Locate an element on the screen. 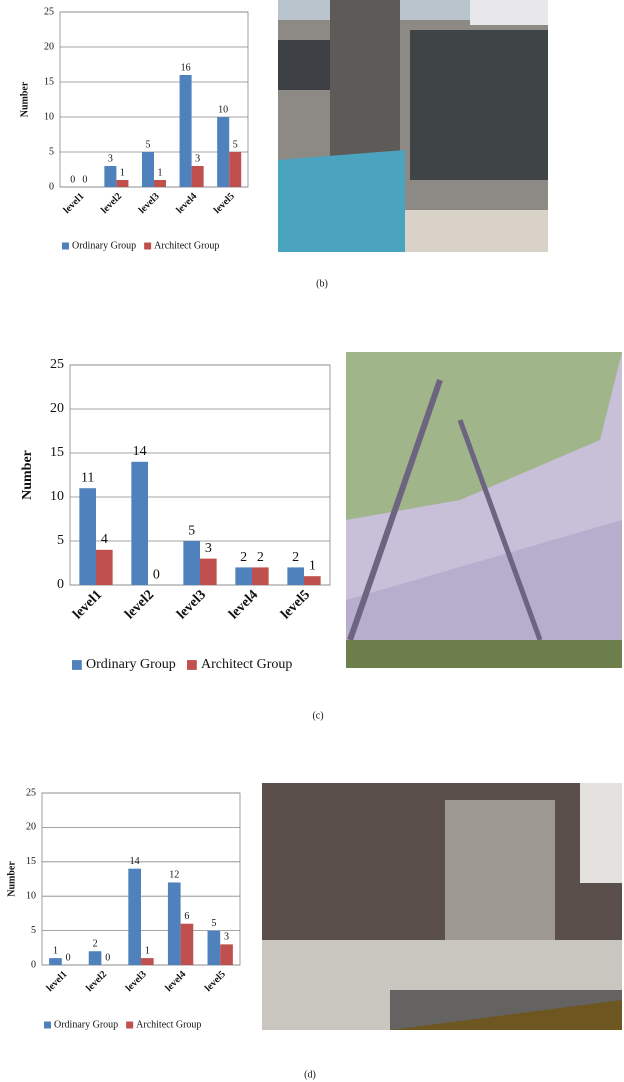 This screenshot has width=624, height=1082. data-label: 4 is located at coordinates (104, 539).